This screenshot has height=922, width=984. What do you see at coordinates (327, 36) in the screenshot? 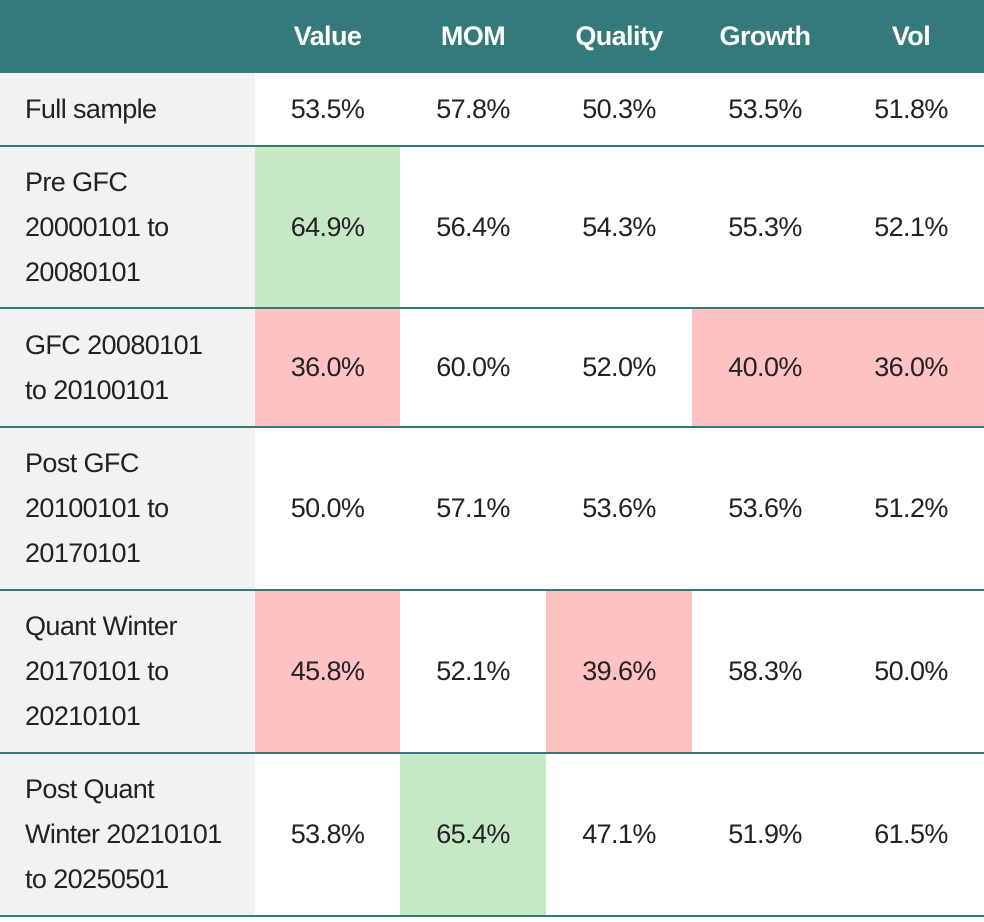
I see `column-header: Value` at bounding box center [327, 36].